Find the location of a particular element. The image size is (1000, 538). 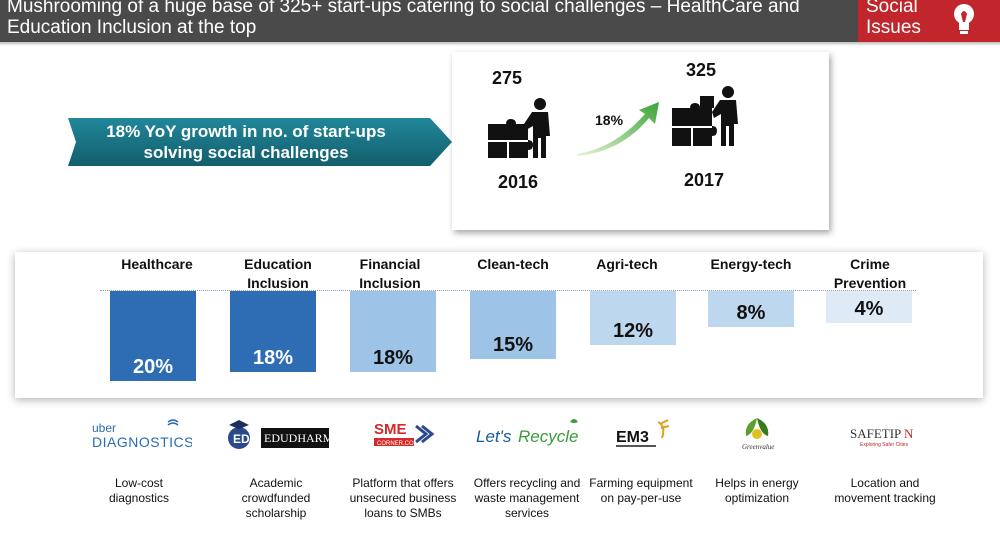

svg-text: uber is located at coordinates (104, 428).